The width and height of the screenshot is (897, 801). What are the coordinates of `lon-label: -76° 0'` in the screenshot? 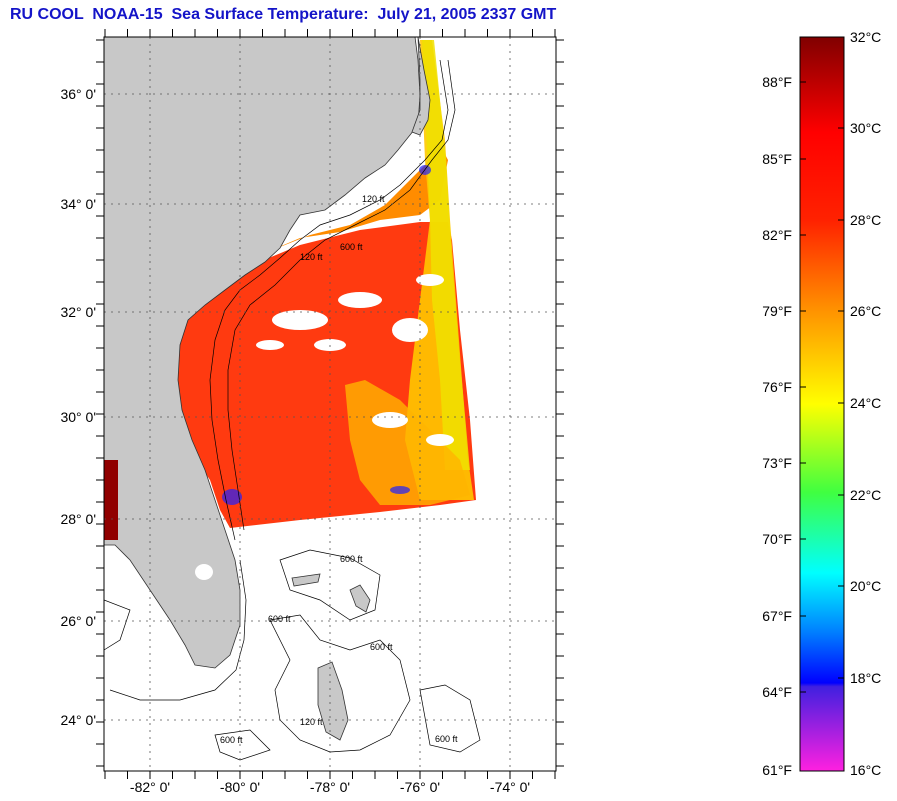 It's located at (420, 787).